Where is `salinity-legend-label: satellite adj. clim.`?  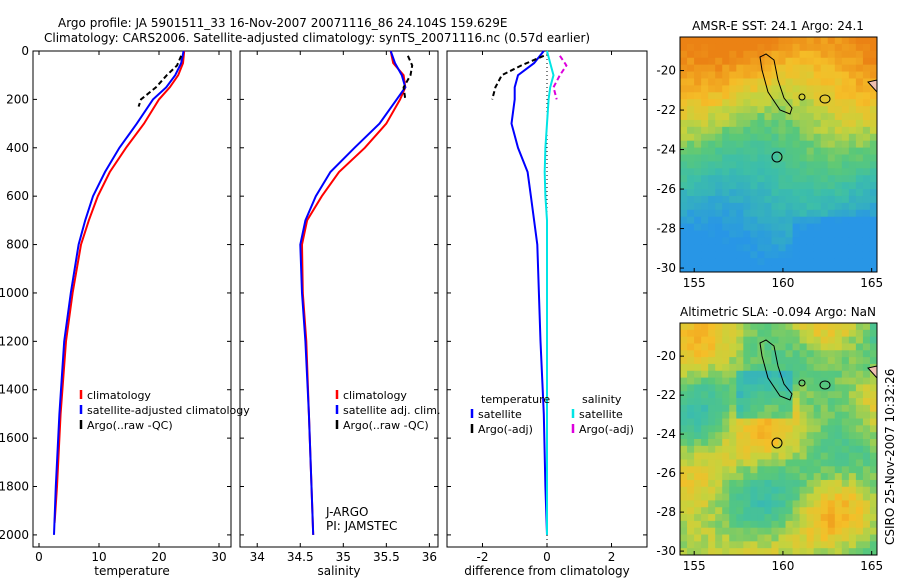 salinity-legend-label: satellite adj. clim. is located at coordinates (391, 410).